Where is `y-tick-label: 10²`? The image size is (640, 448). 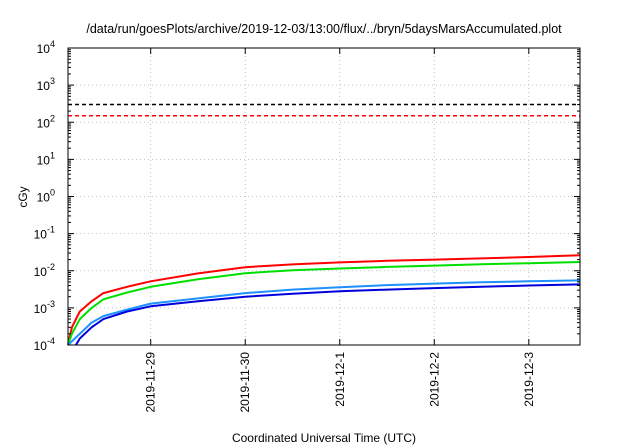
y-tick-label: 10² is located at coordinates (46, 121).